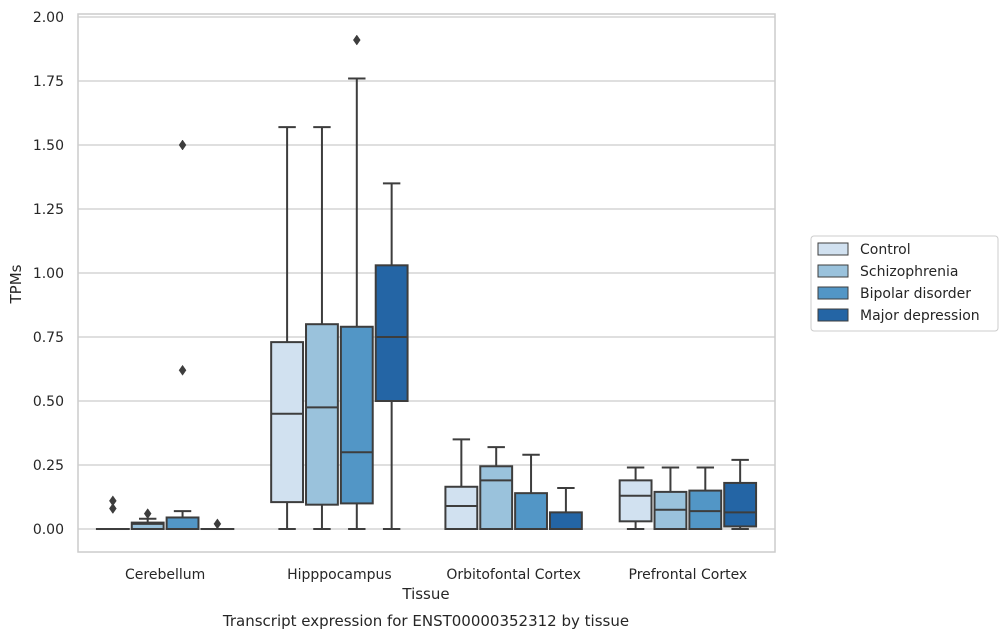 The image size is (1007, 639). What do you see at coordinates (356, 282) in the screenshot?
I see `box-hipppocampus-bipolar-disorder` at bounding box center [356, 282].